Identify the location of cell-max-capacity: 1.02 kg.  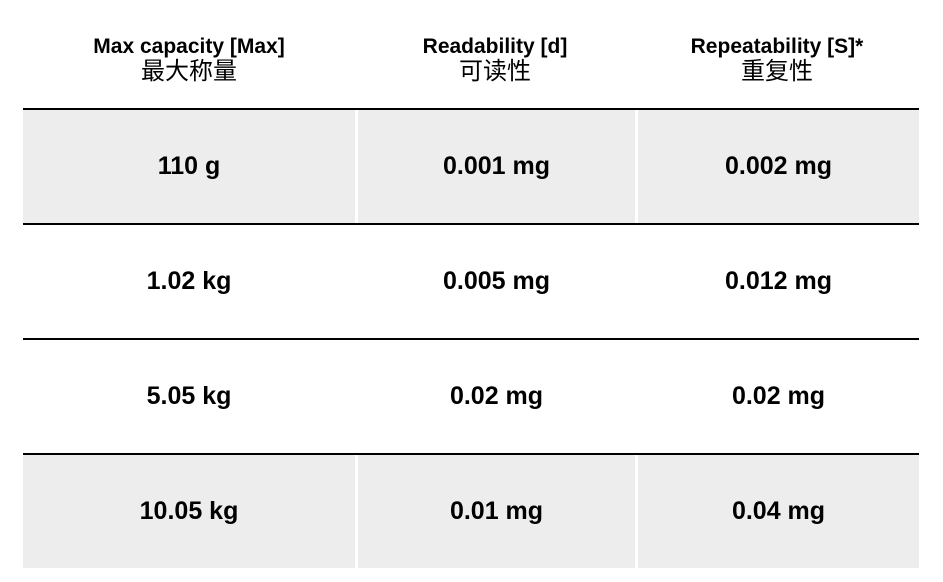
(189, 281).